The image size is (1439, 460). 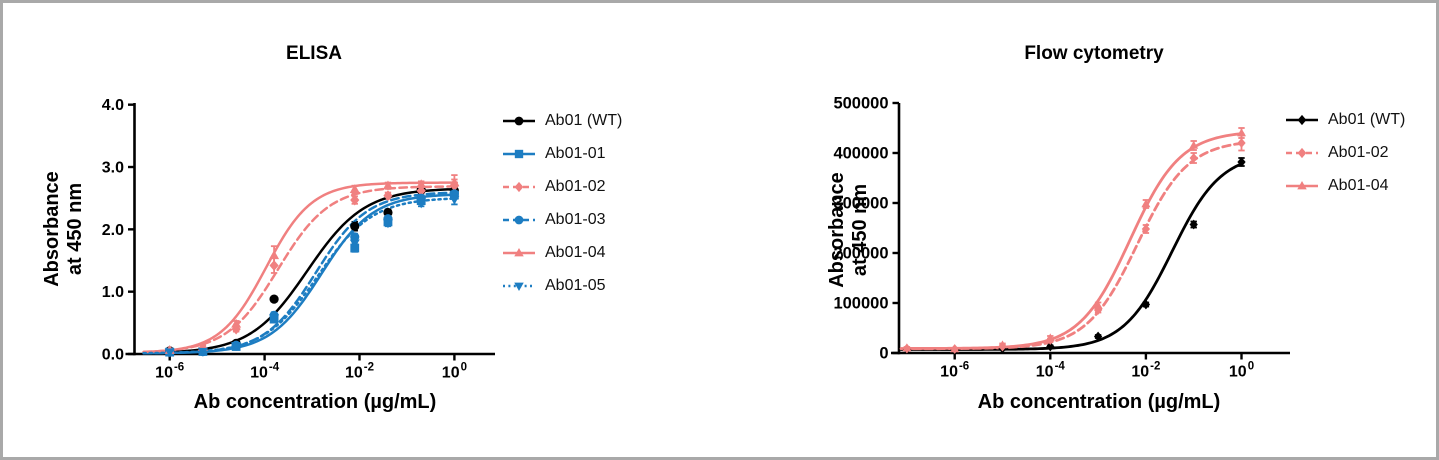 I want to click on y-tick-label: 200000, so click(x=860, y=254).